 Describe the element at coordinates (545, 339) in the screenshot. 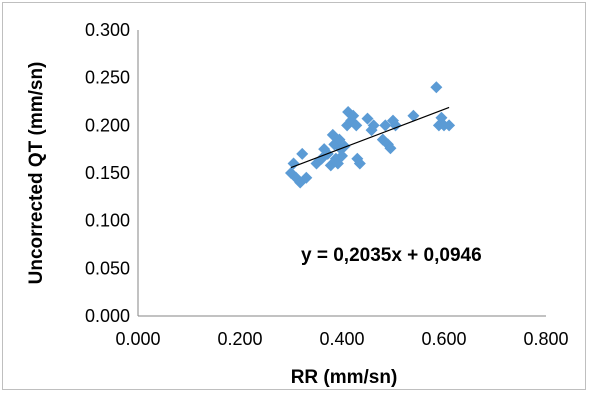

I see `x-tick-label: 0.800` at that location.